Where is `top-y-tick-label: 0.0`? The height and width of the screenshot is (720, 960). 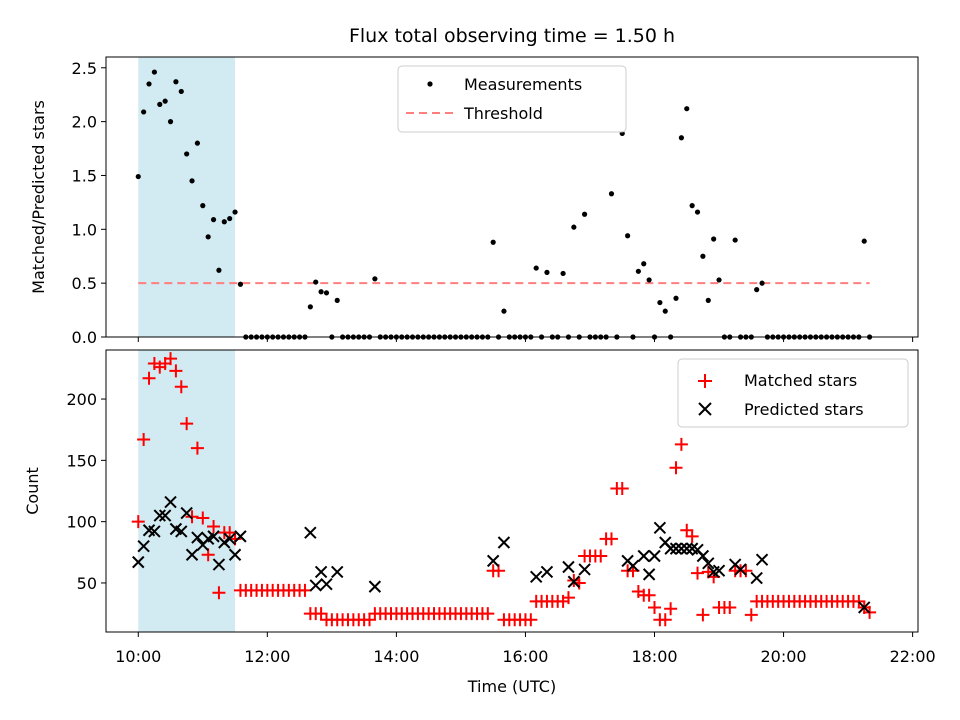
top-y-tick-label: 0.0 is located at coordinates (84, 337).